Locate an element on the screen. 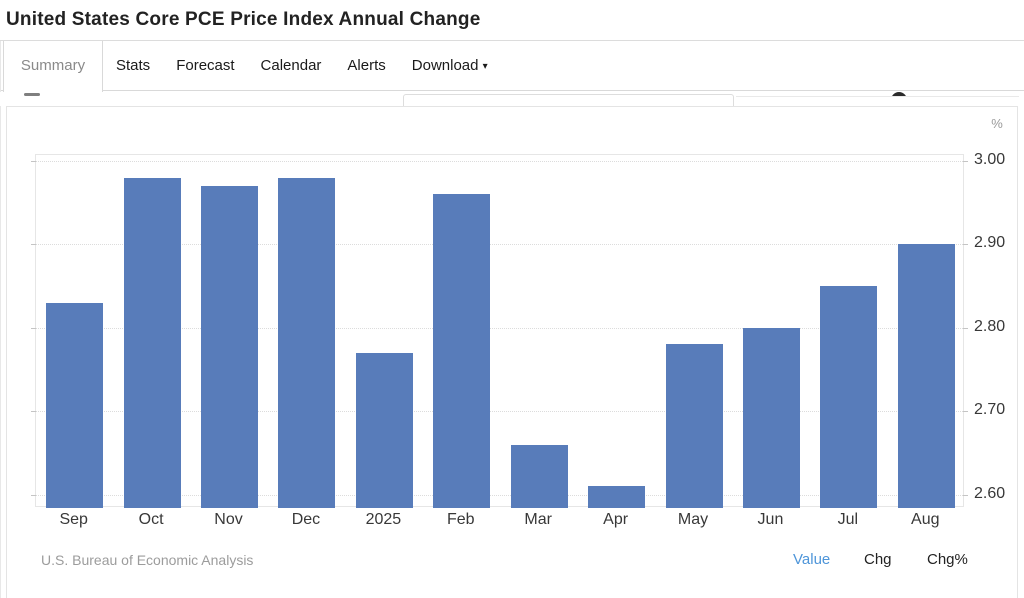  tab-forecast: Forecast is located at coordinates (205, 65).